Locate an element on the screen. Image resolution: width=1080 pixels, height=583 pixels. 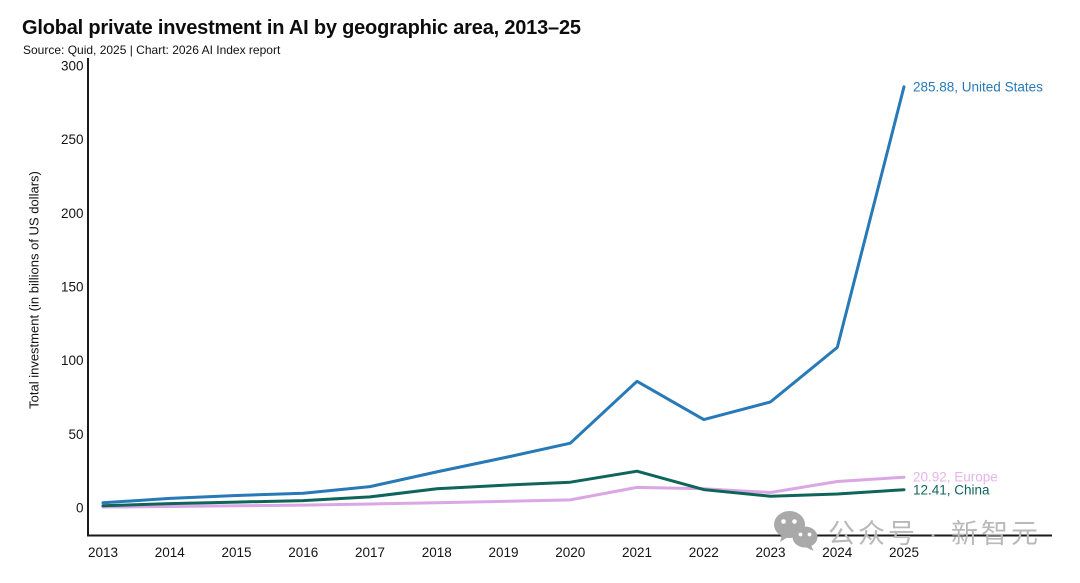
x-tick-label: 2017 is located at coordinates (370, 552).